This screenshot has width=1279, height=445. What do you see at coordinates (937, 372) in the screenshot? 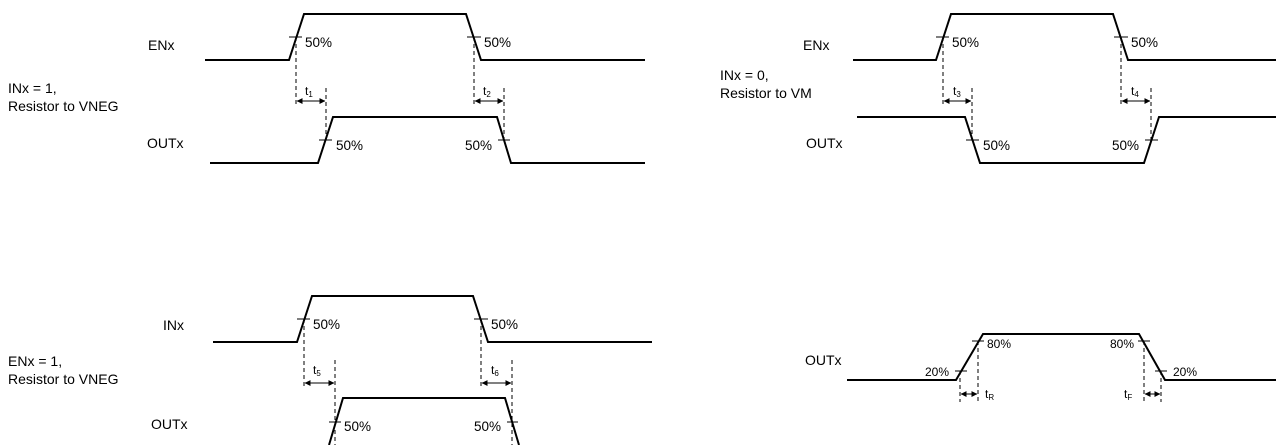
I see `rise-20-label: 20%` at bounding box center [937, 372].